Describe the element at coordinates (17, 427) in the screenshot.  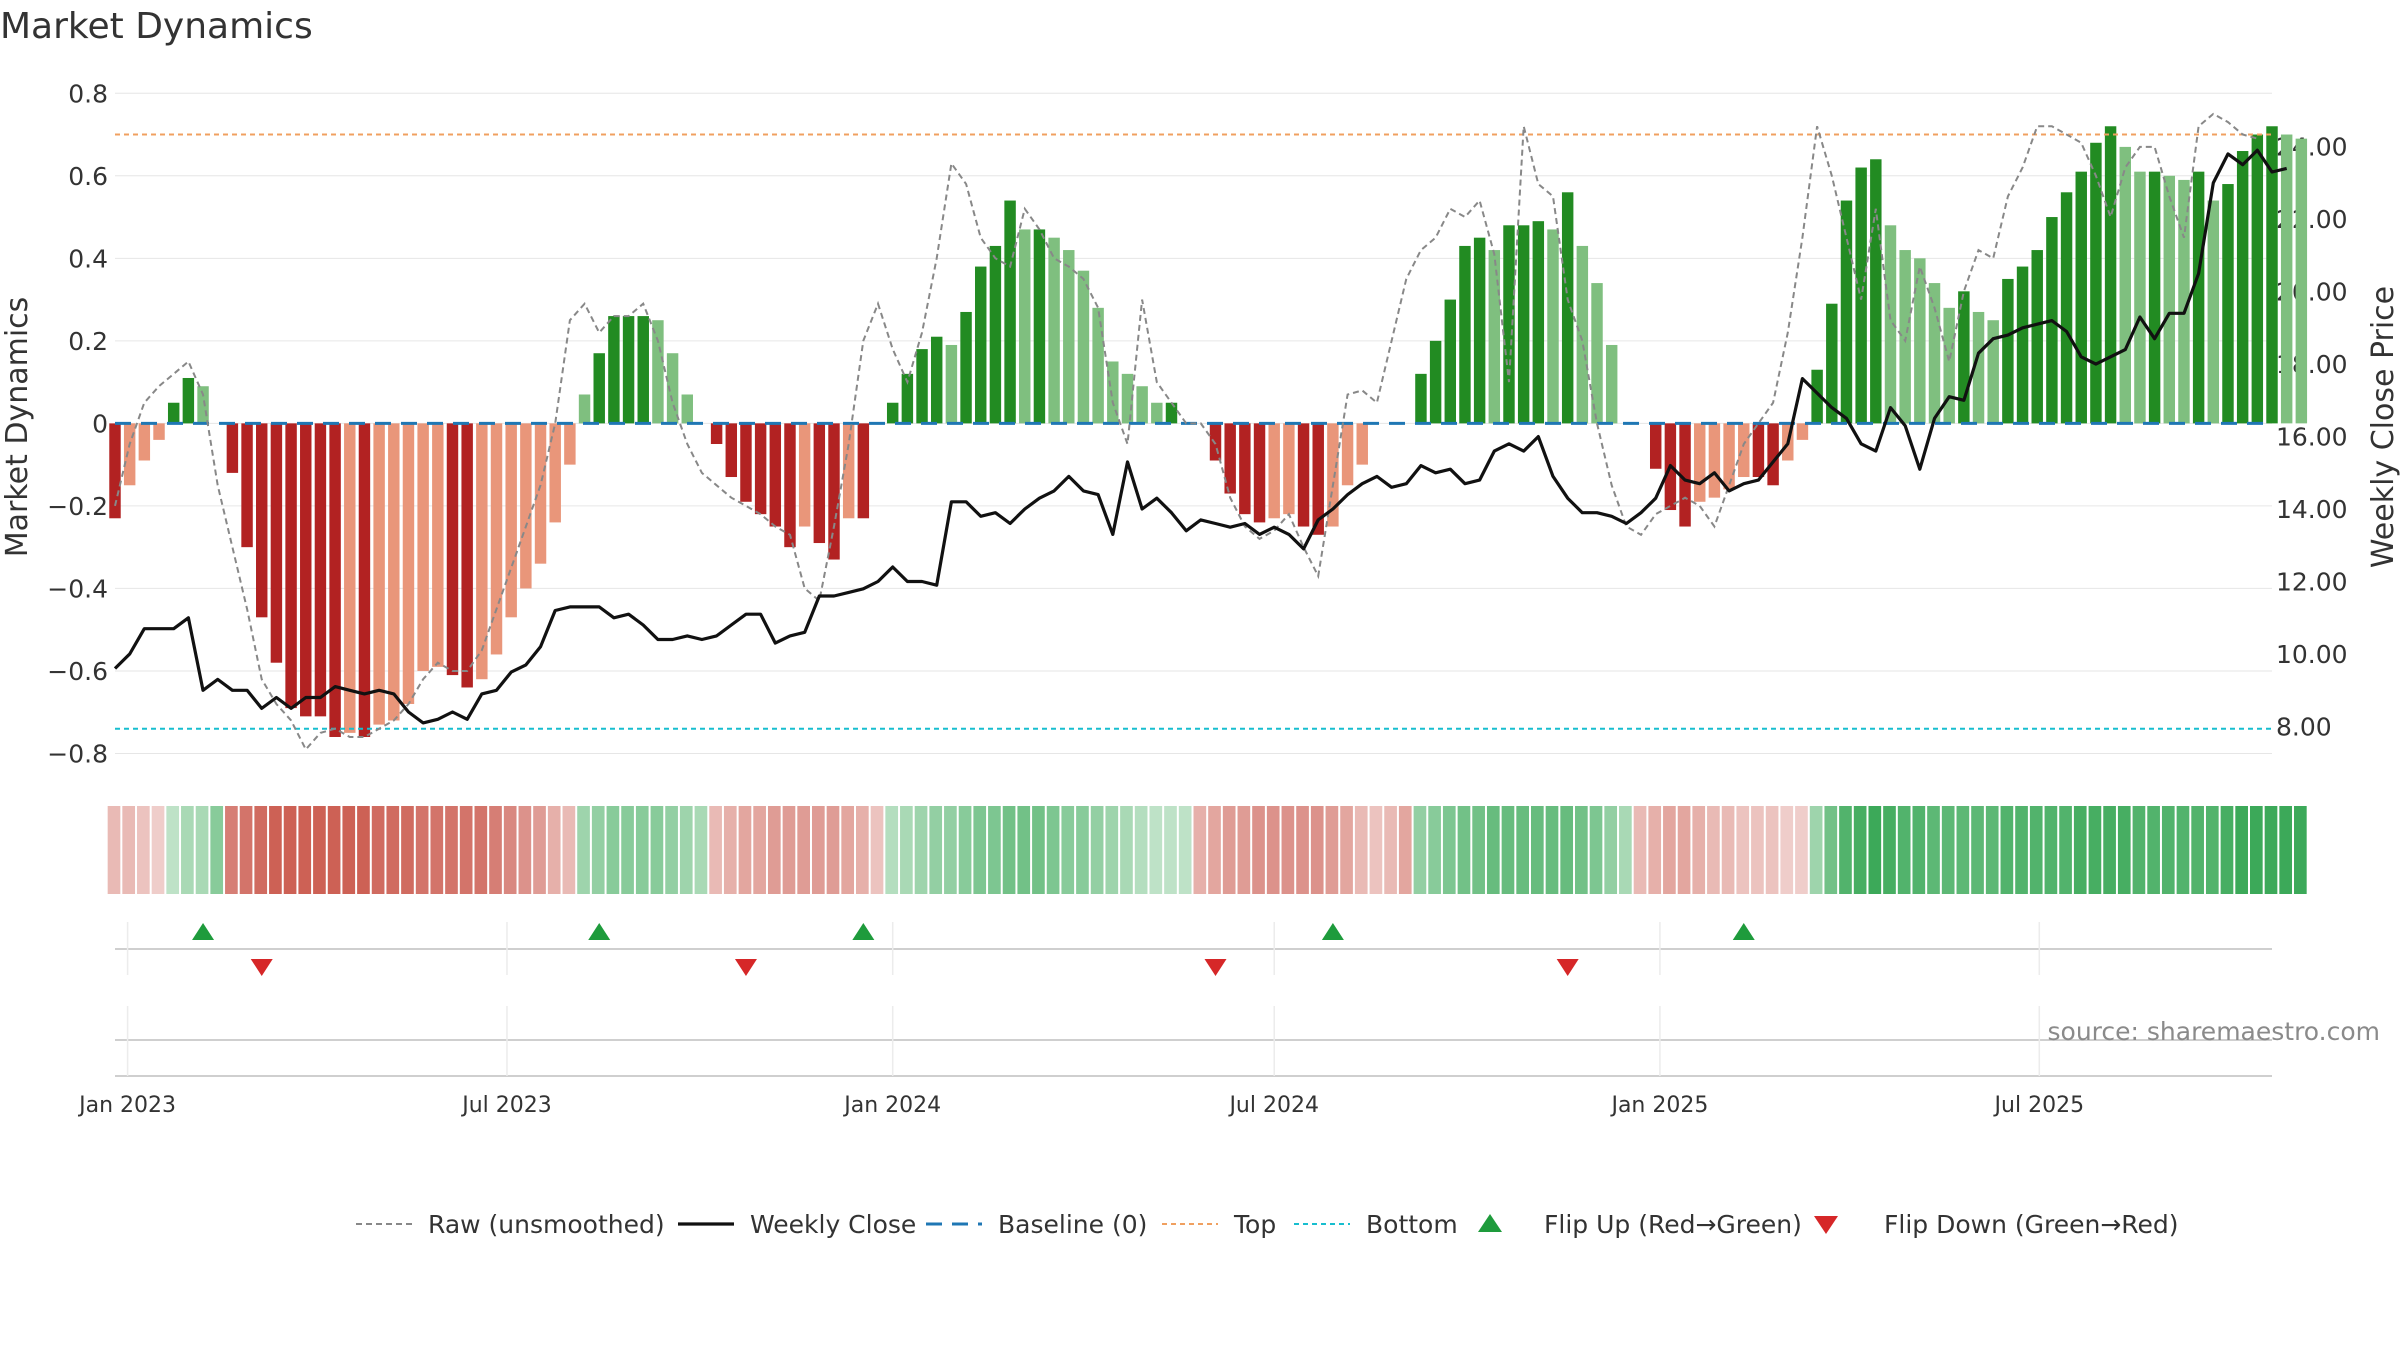
I see `left-axis-title: Market Dynamics` at that location.